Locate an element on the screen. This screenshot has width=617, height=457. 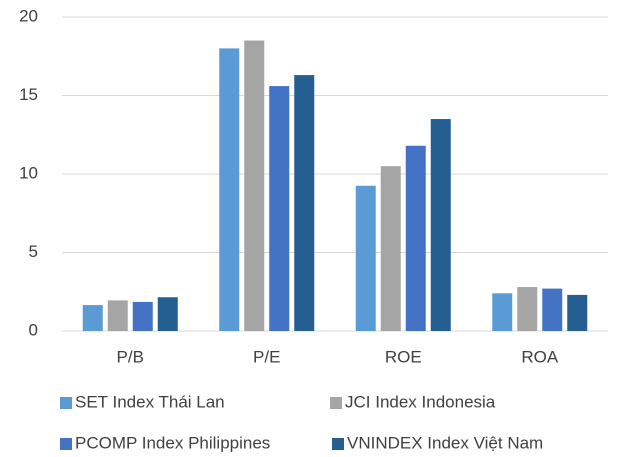
y-tick-label: 10 is located at coordinates (28, 172).